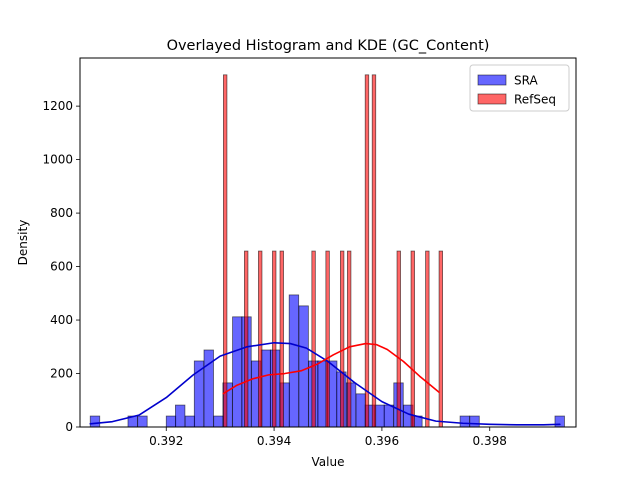 This screenshot has height=480, width=640. What do you see at coordinates (328, 462) in the screenshot?
I see `x-axis-label: Value` at bounding box center [328, 462].